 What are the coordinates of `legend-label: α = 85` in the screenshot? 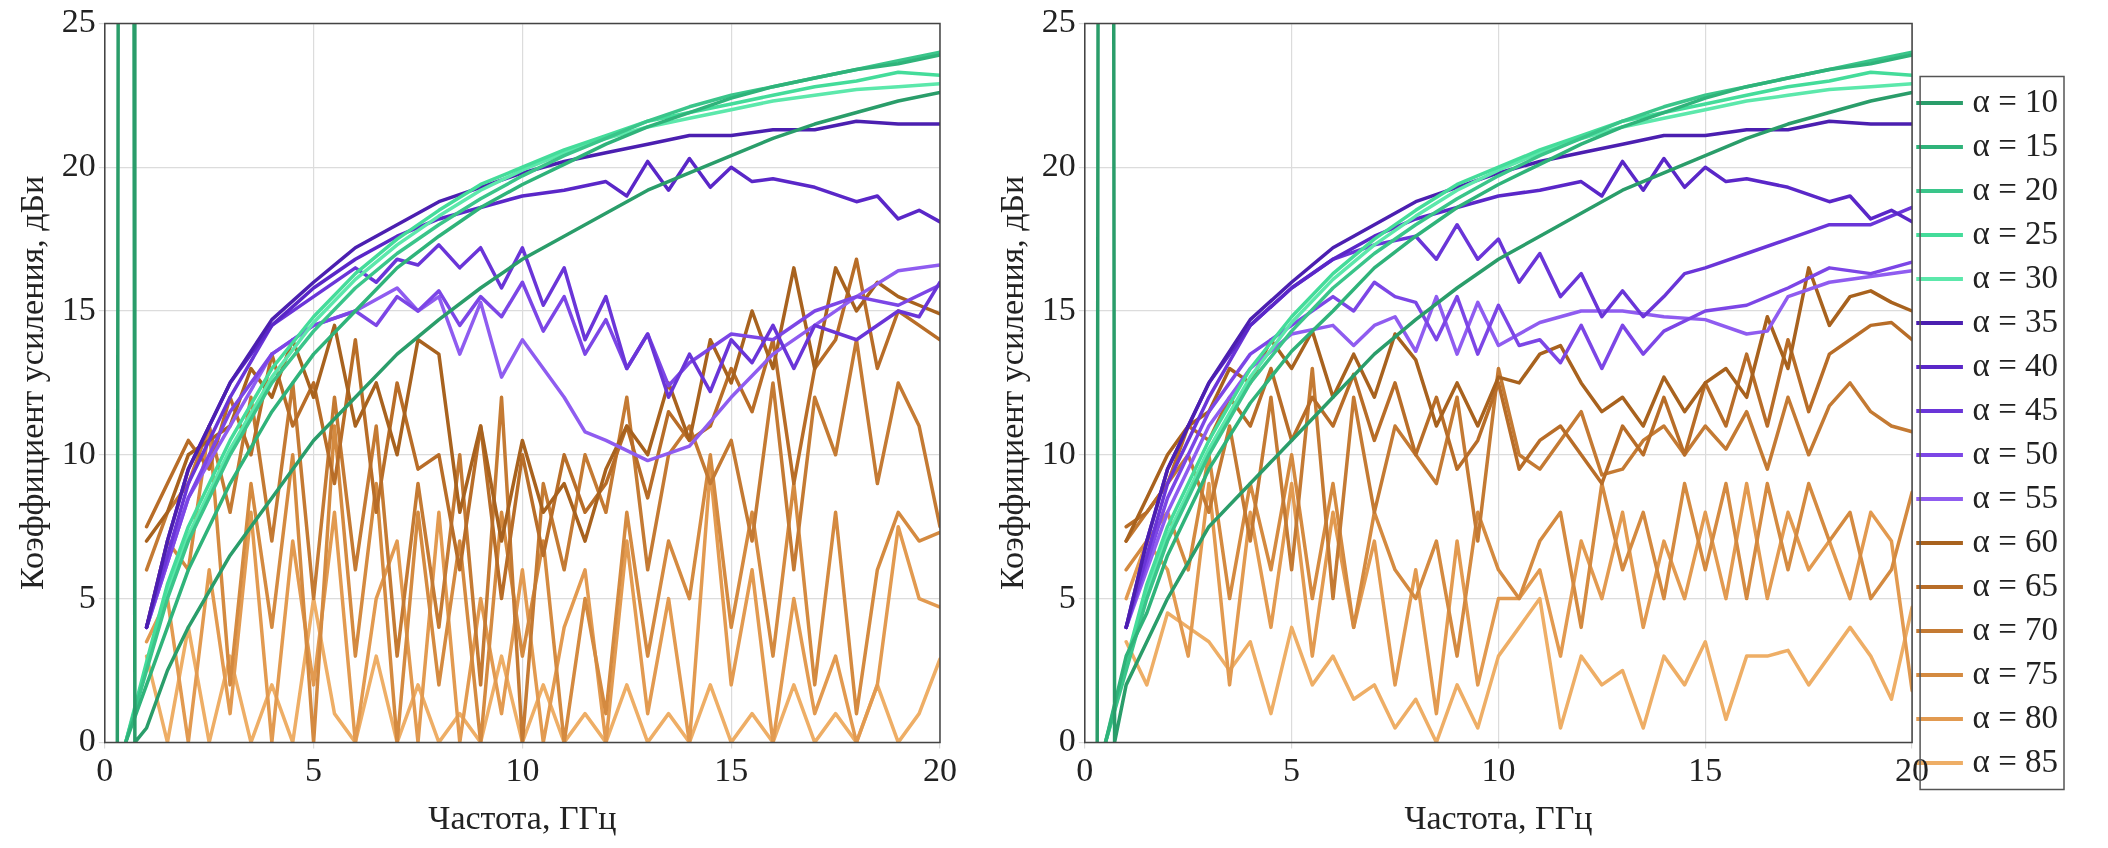 It's located at (2015, 760).